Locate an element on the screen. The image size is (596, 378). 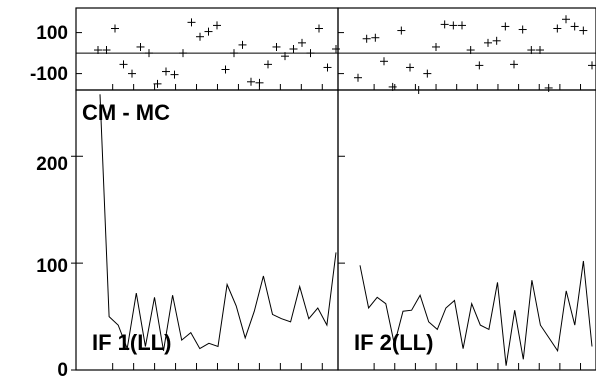
residual-tick-label-100: 100 is located at coordinates (52, 33).